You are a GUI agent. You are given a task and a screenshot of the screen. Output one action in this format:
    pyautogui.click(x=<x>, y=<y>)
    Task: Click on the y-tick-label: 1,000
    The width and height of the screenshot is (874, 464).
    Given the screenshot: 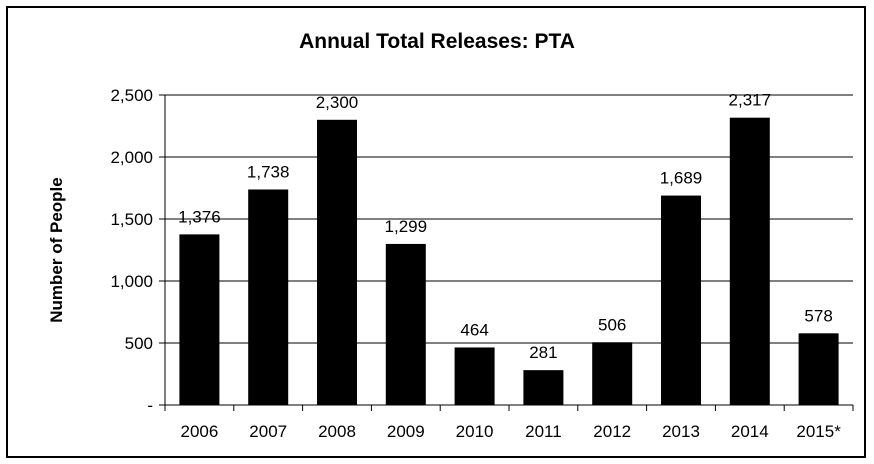 What is the action you would take?
    pyautogui.click(x=131, y=281)
    